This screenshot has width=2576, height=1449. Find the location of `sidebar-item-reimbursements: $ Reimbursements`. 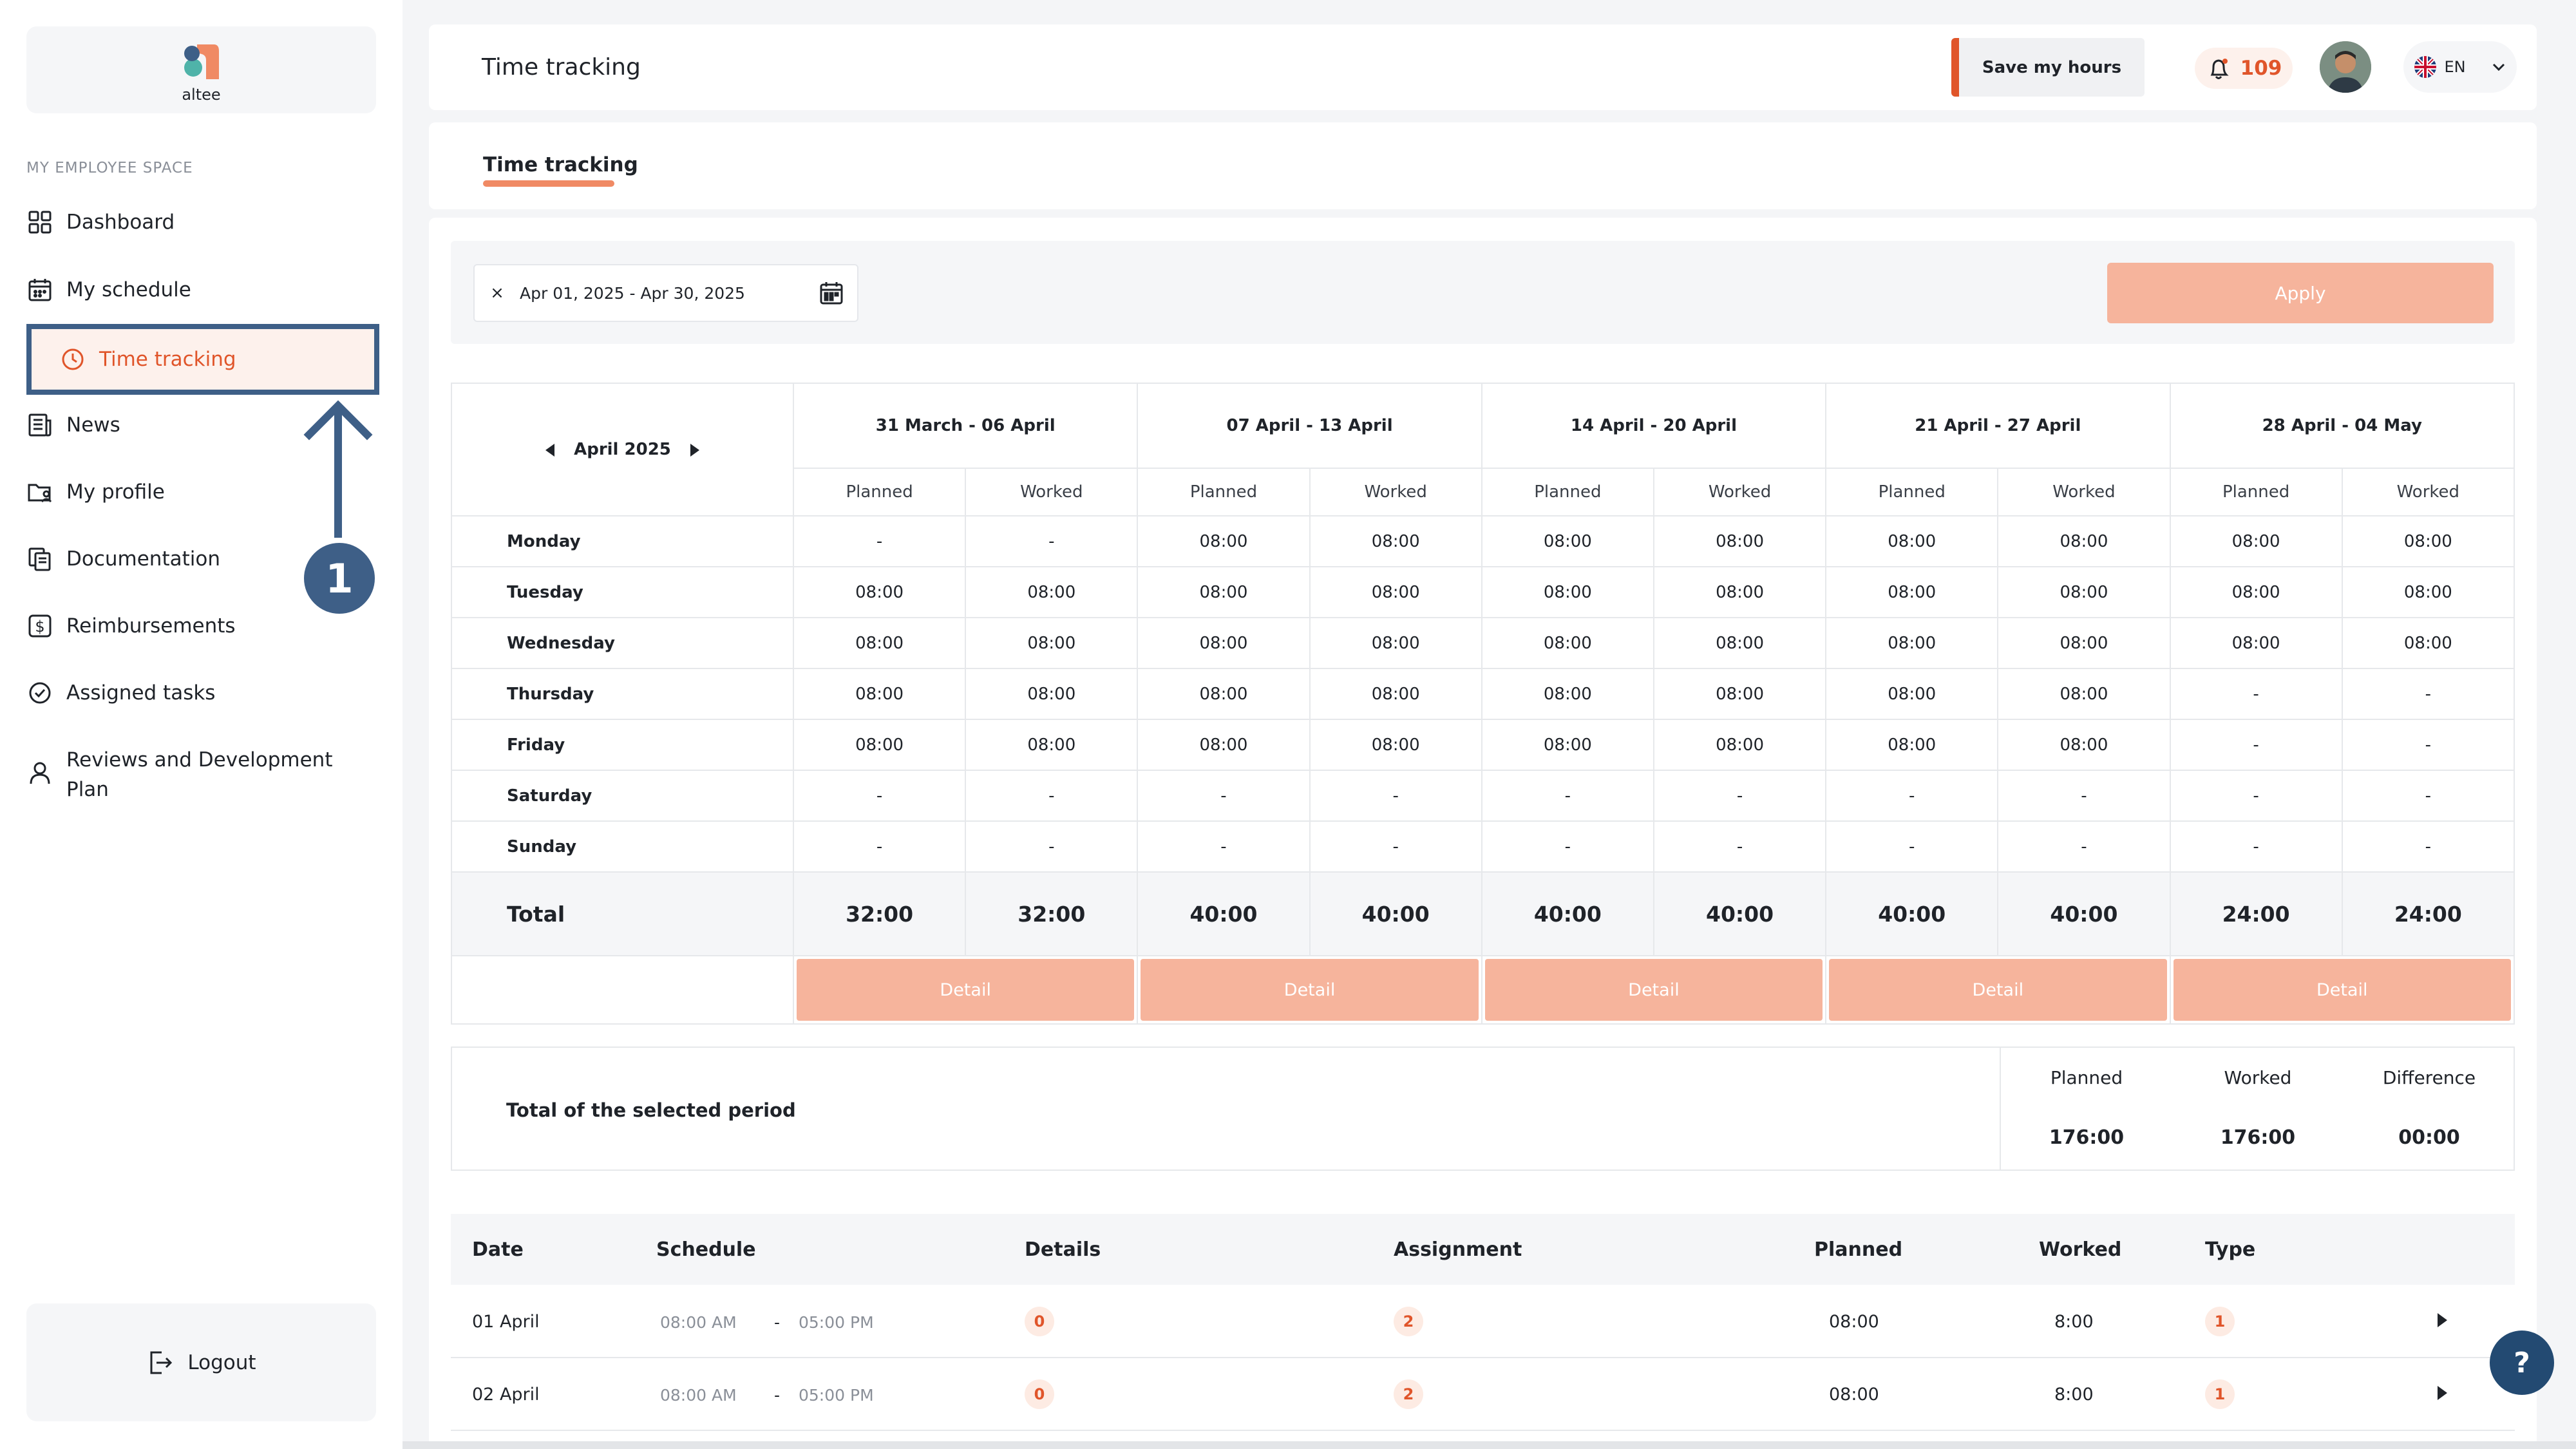

sidebar-item-reimbursements: $ Reimbursements is located at coordinates (201, 626).